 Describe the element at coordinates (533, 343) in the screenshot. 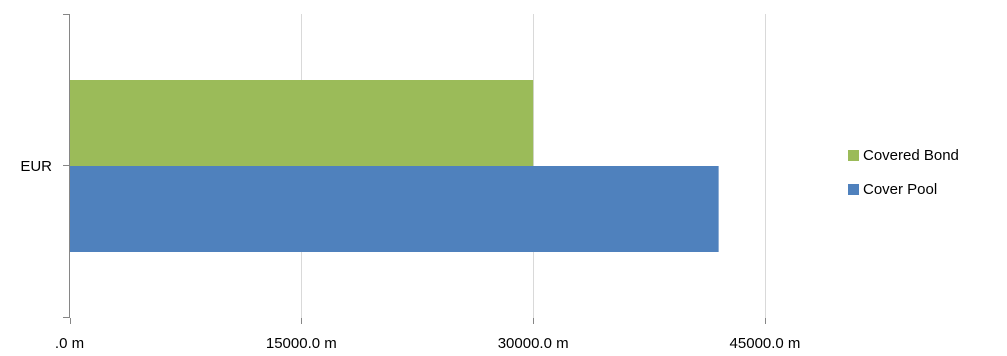

I see `x-tick-label-2: 30000.0 m` at that location.